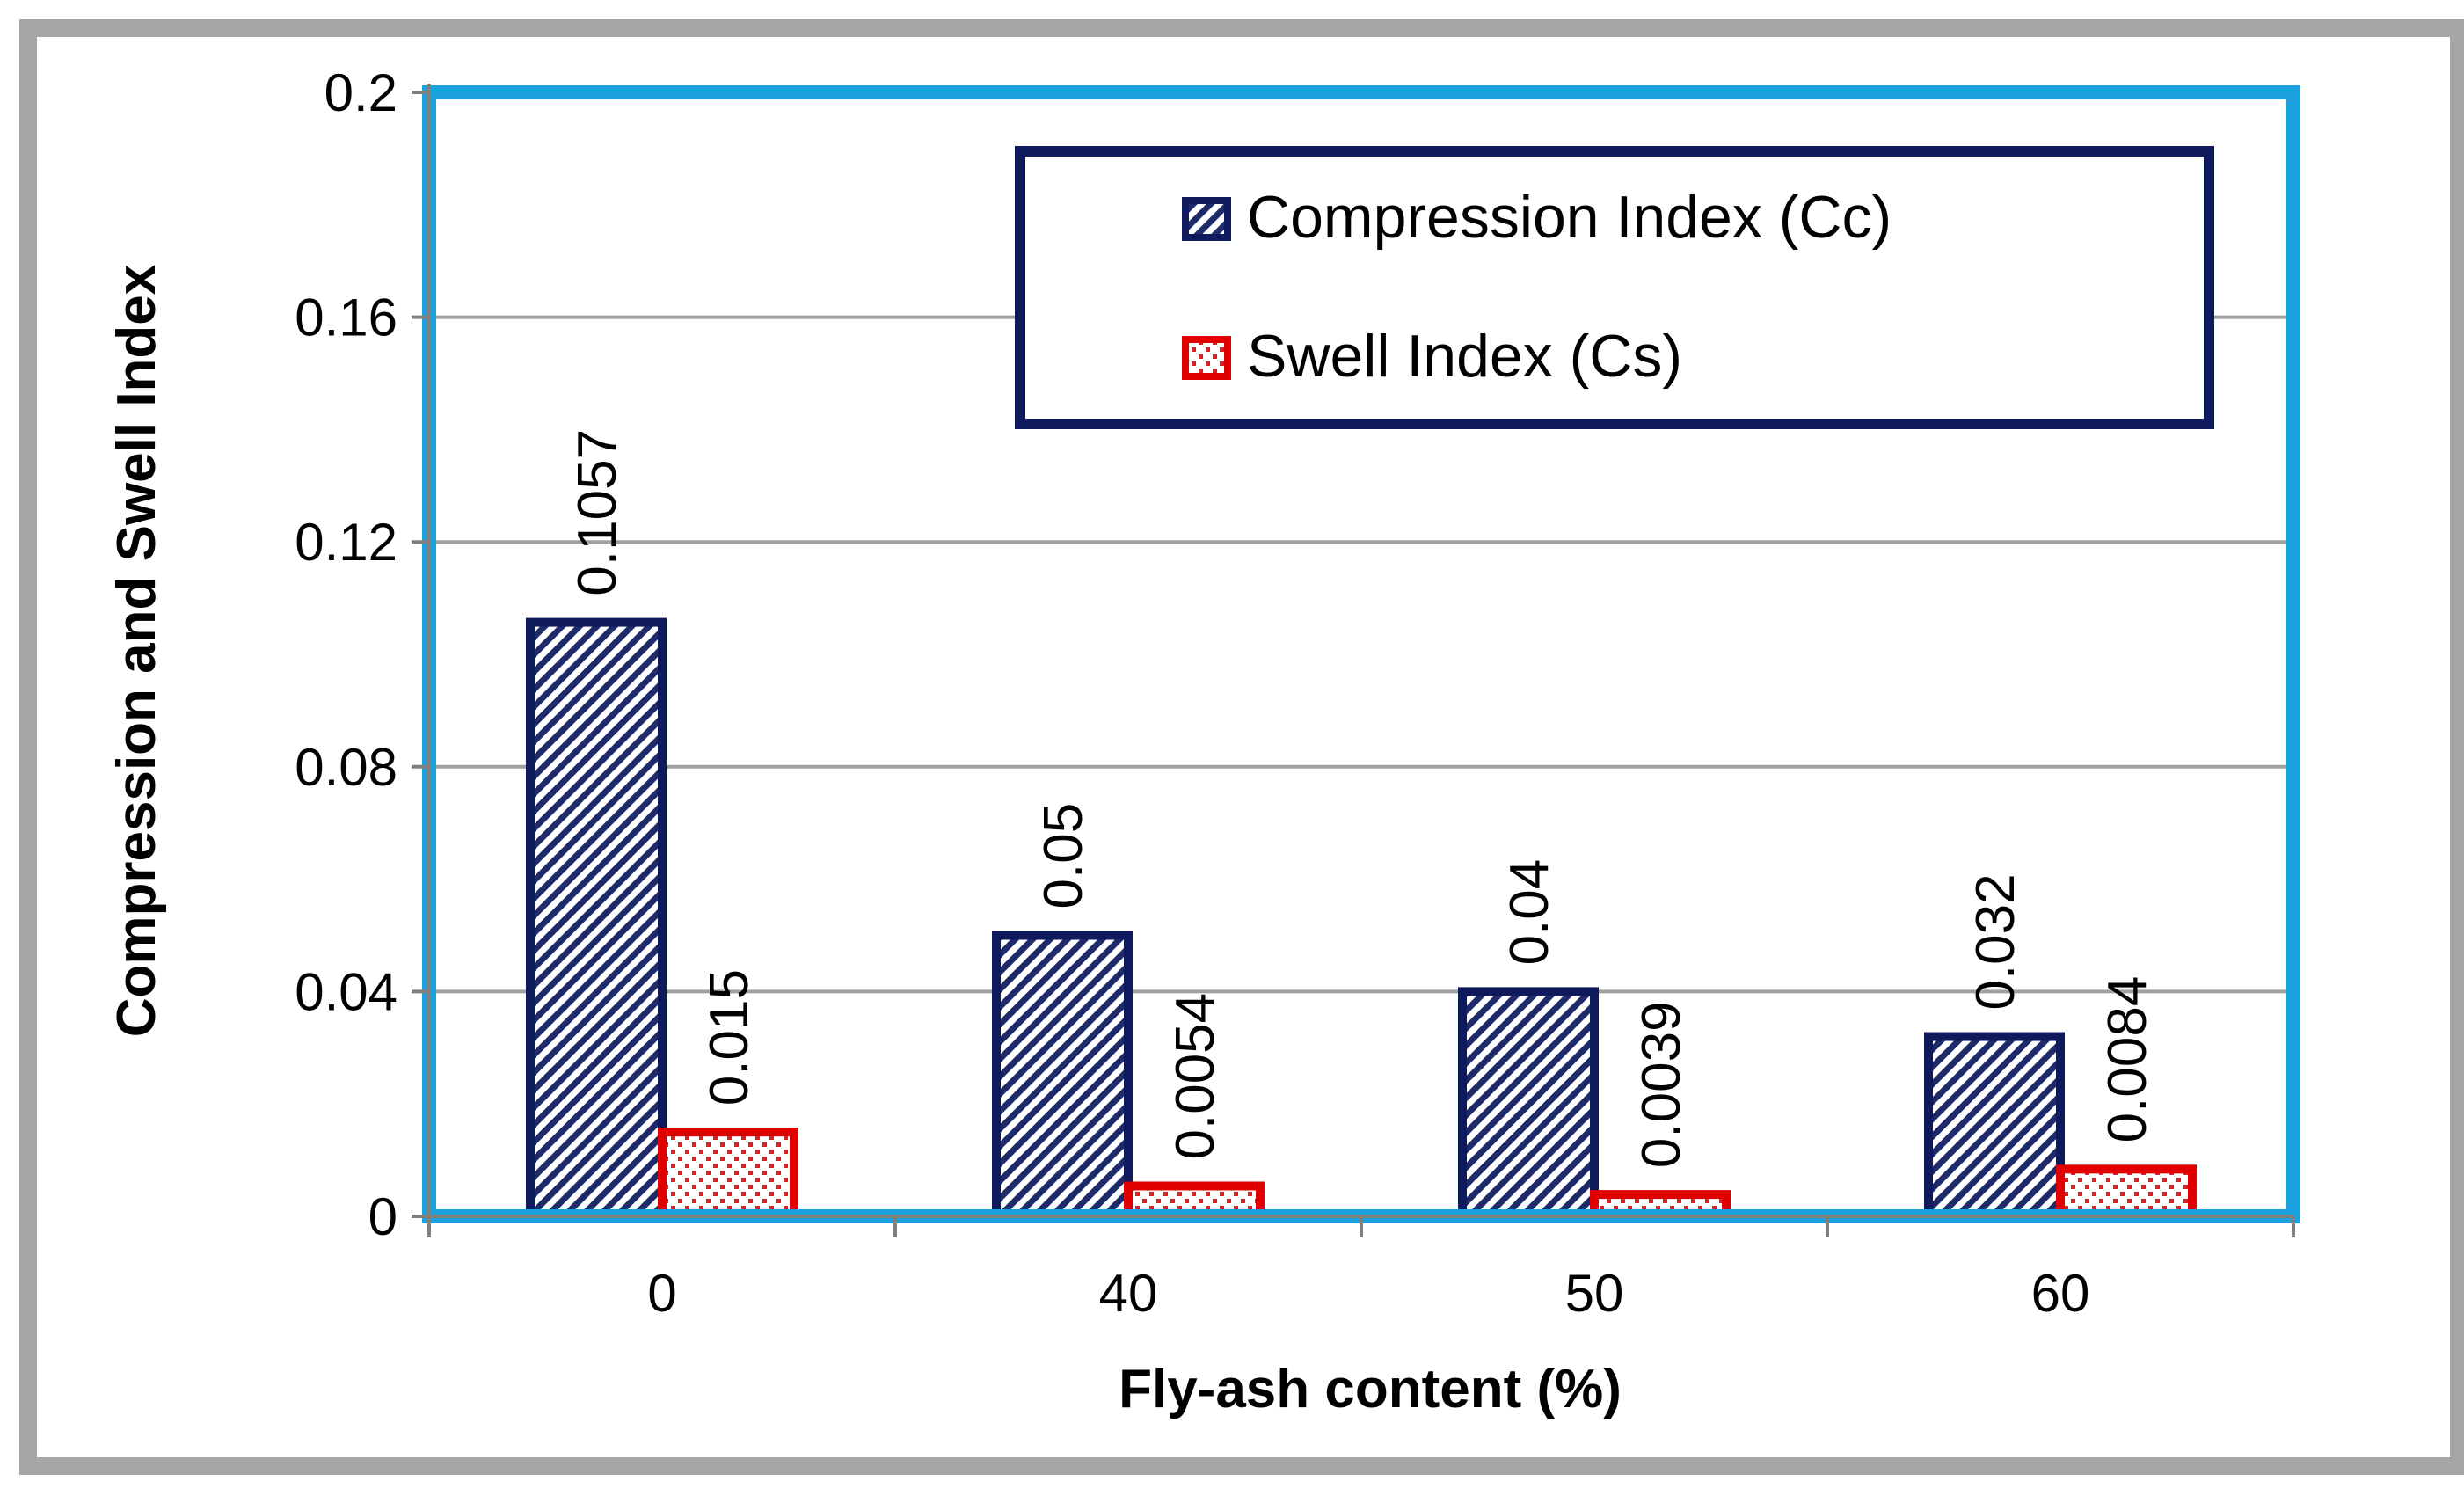 The width and height of the screenshot is (2464, 1489). I want to click on legend-swatch-swell-index, so click(1206, 358).